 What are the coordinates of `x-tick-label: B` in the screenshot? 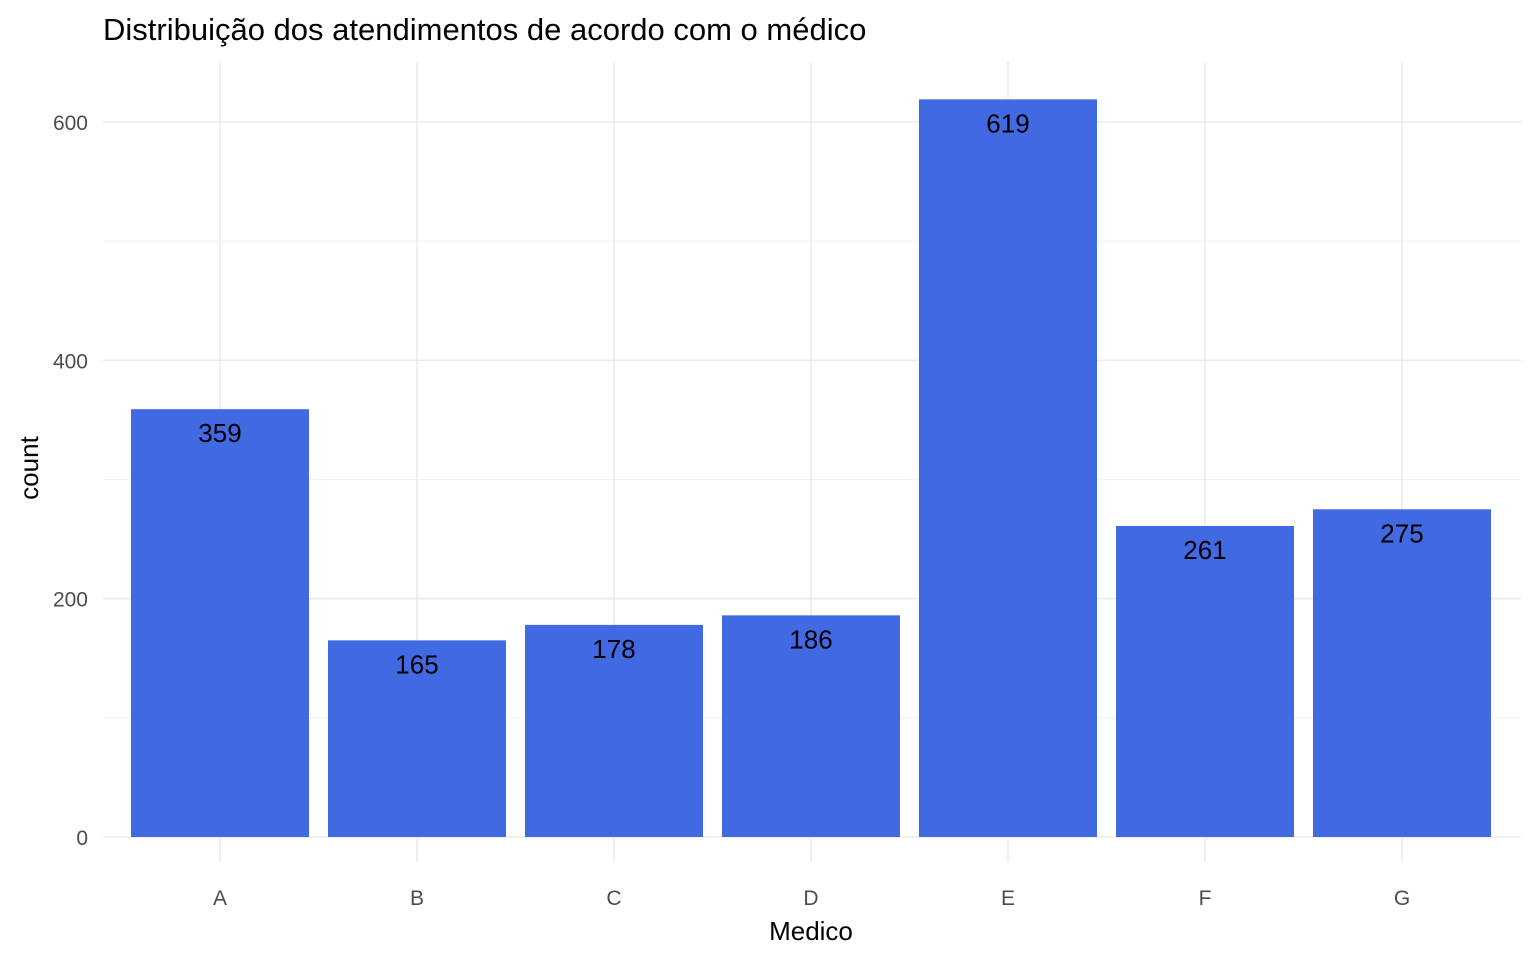 It's located at (417, 898).